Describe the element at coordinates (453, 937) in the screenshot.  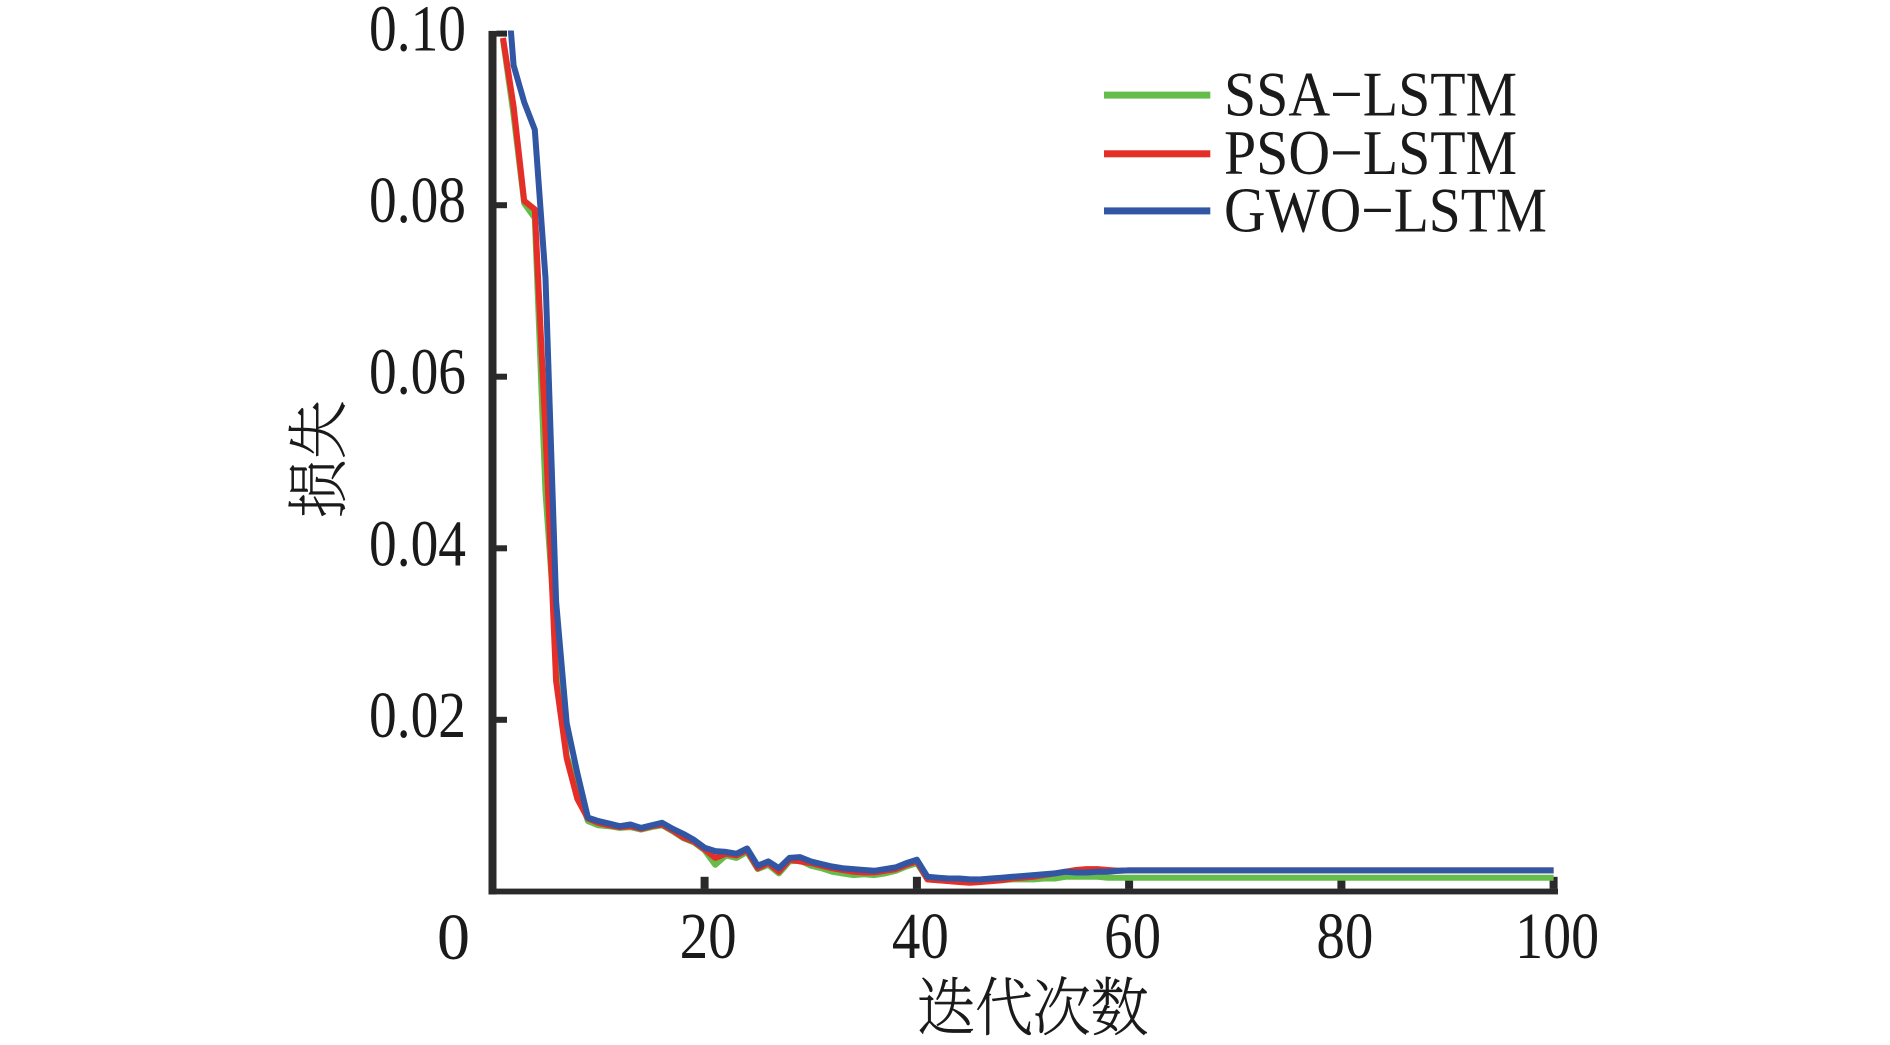
I see `svg-text: 0` at that location.